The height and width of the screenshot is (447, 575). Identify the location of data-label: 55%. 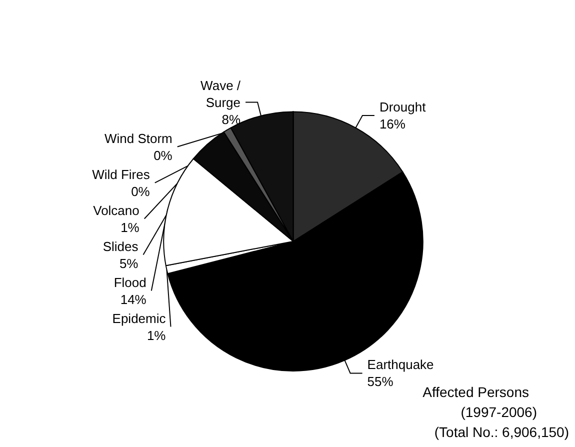
(380, 382).